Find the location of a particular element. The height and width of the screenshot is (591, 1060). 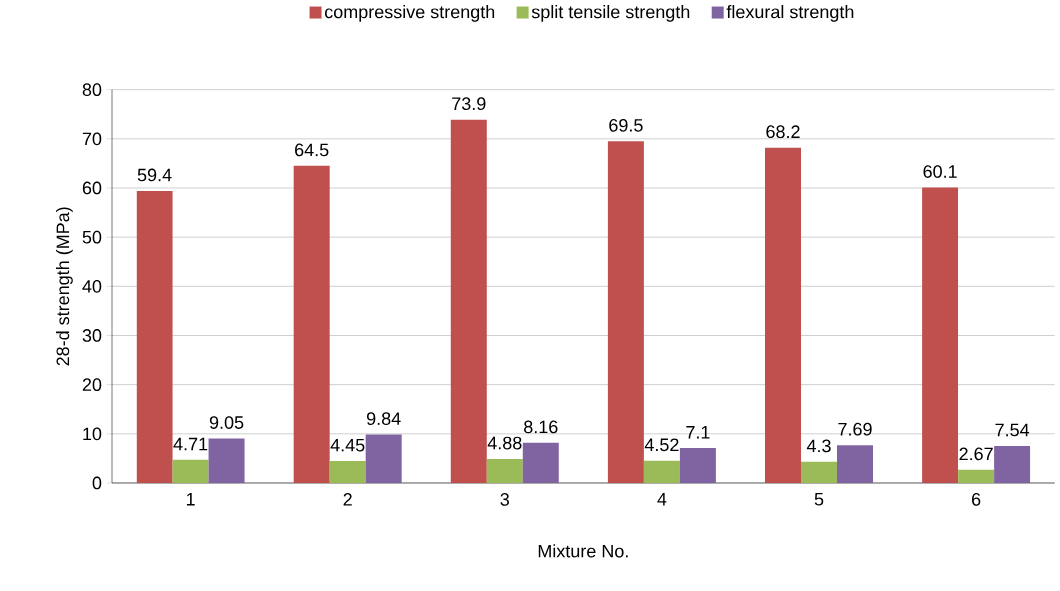

x-tick-label: 3 is located at coordinates (504, 499).